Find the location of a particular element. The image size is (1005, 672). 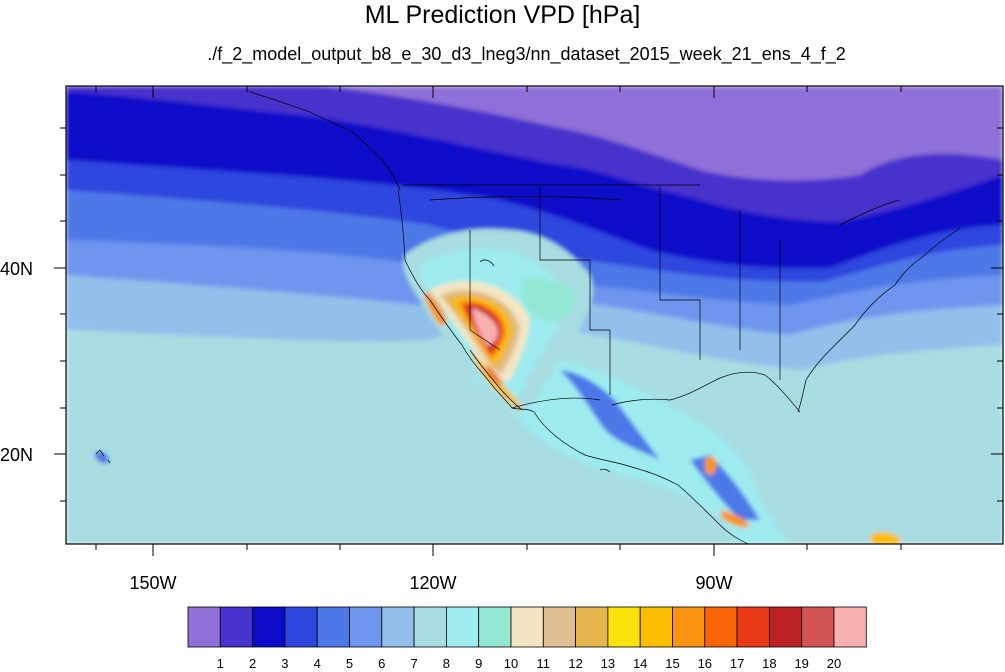

colorbar-label: 1 is located at coordinates (220, 663).